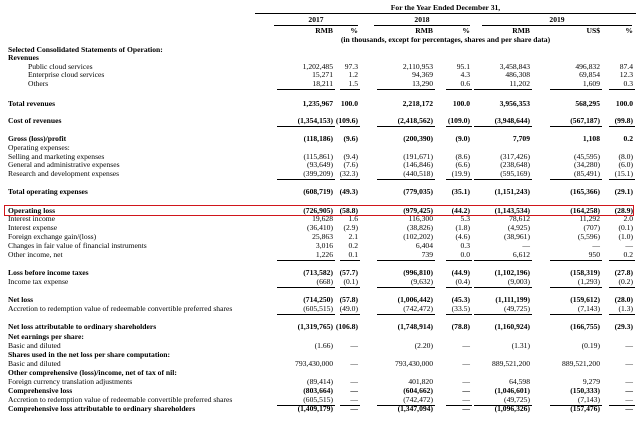 The width and height of the screenshot is (640, 427). I want to click on cell: 2,218,172, so click(417, 103).